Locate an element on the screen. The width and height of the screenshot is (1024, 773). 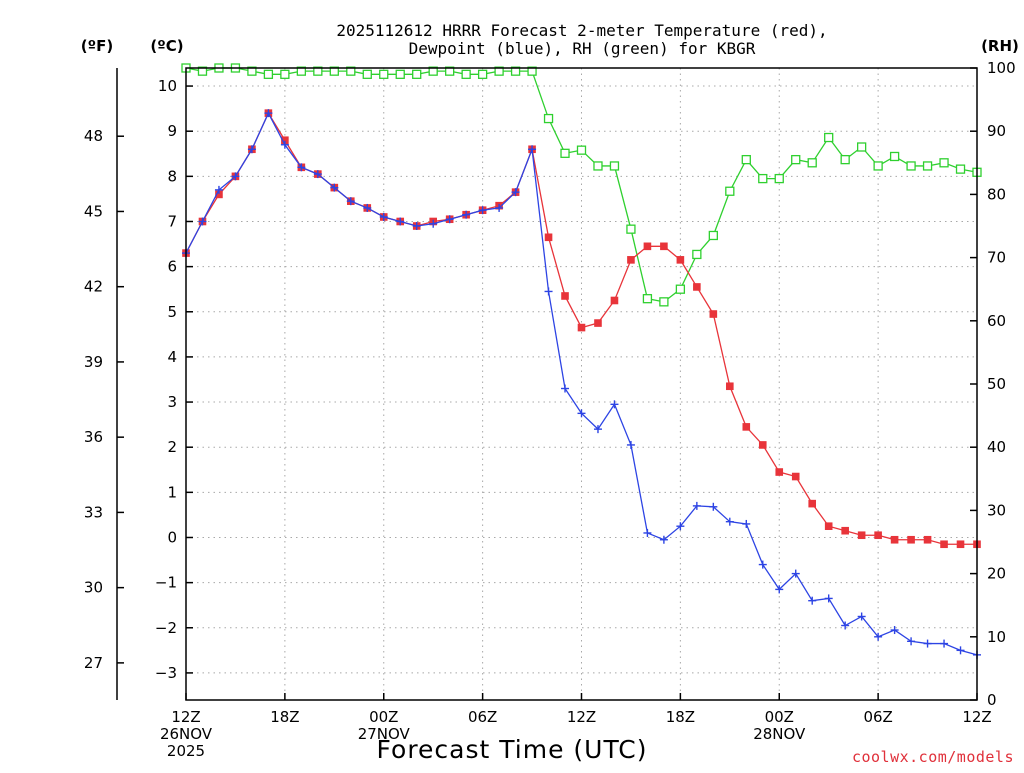
celsius-tick-label: 0 is located at coordinates (172, 537).